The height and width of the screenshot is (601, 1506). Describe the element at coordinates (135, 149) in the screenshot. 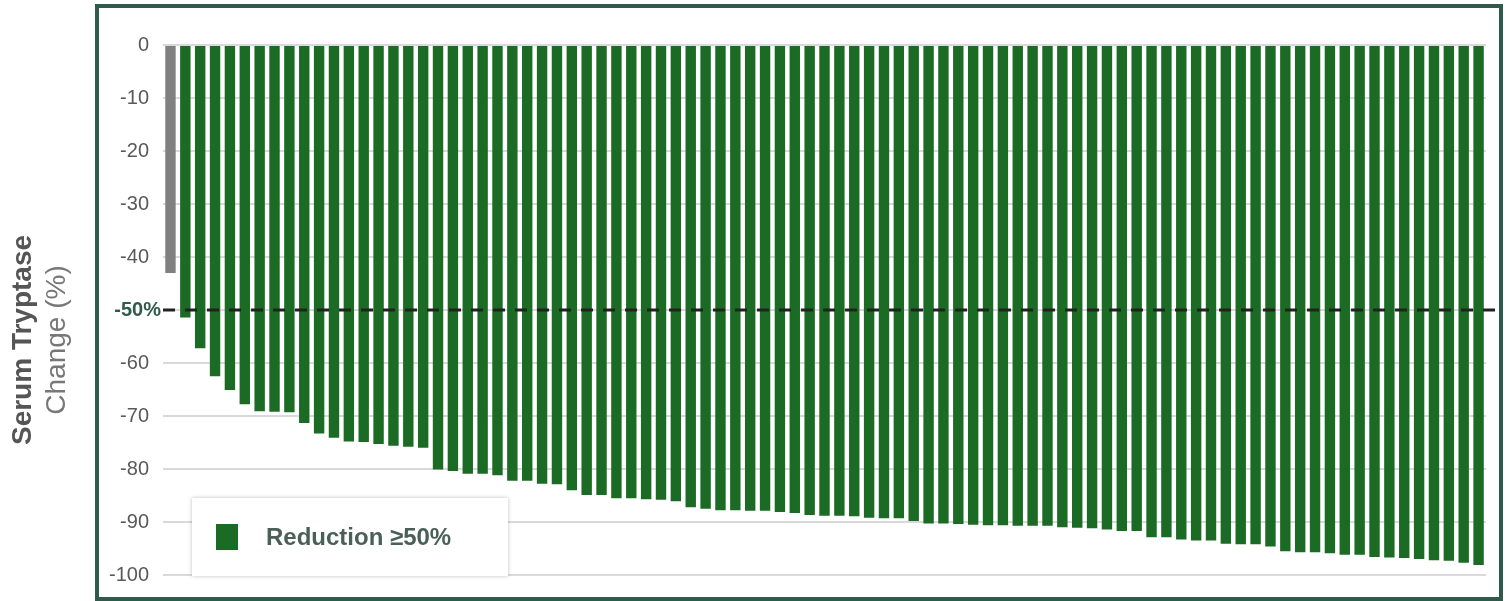

I see `y-tick-label: -20` at that location.